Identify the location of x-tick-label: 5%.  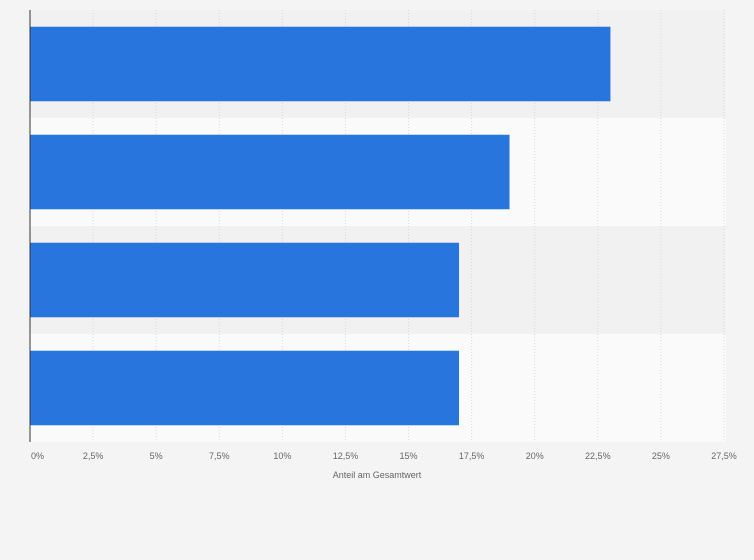
(156, 456).